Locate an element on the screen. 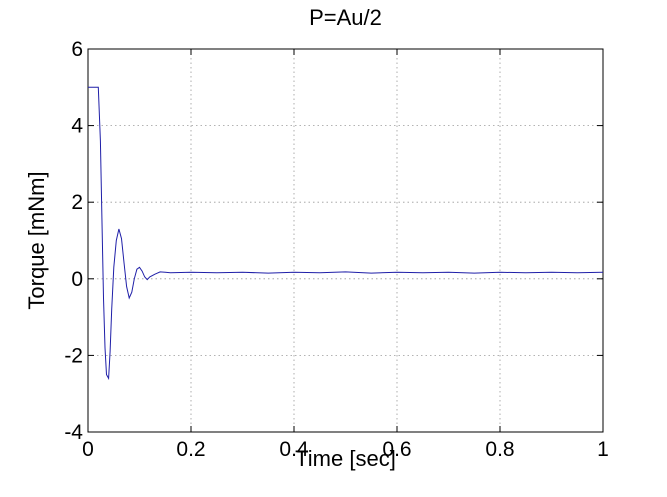 This screenshot has height=497, width=667. y-axis-label: Torque [mNm] is located at coordinates (36, 240).